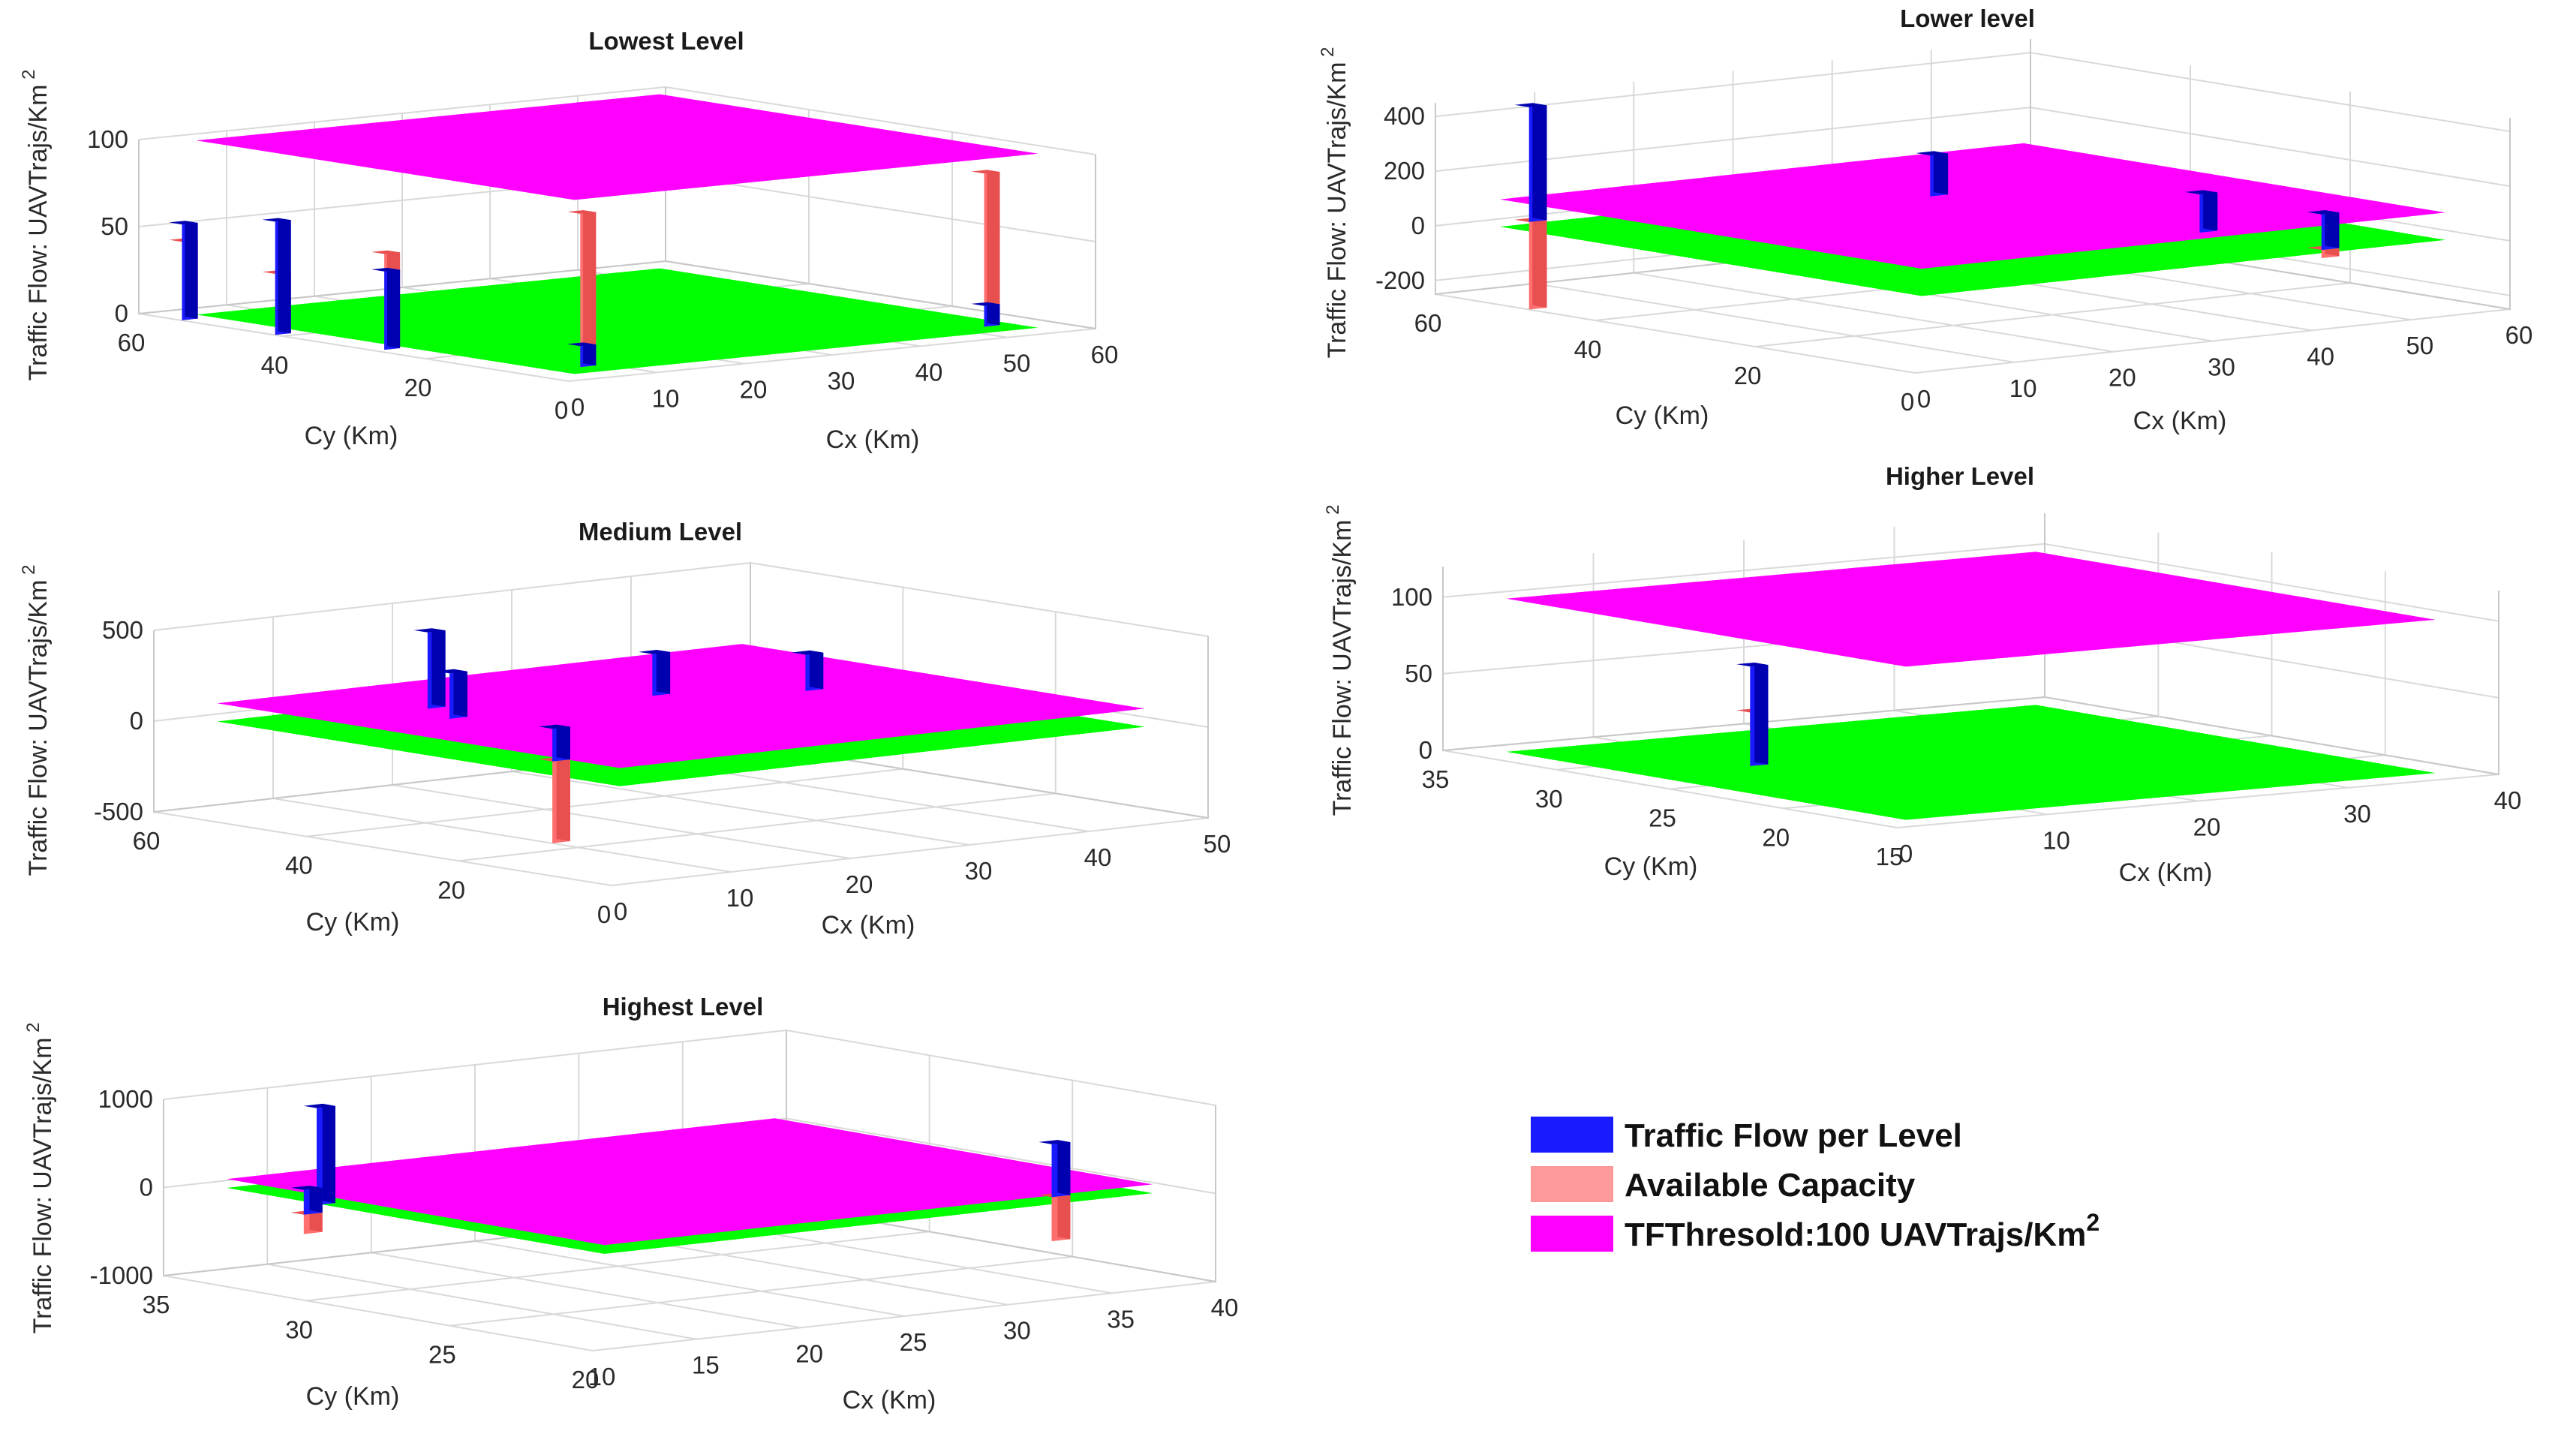 The image size is (2576, 1437). I want to click on legend-label: Available Capacity, so click(1770, 1185).